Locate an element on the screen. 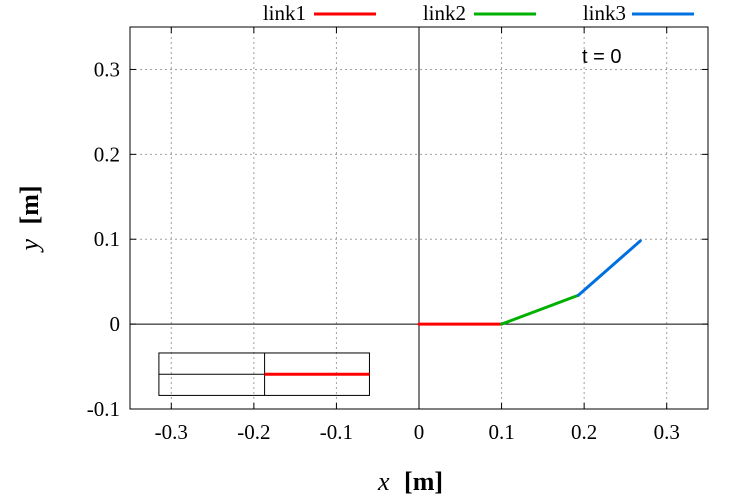 The height and width of the screenshot is (500, 750). series-line-link2 is located at coordinates (540, 309).